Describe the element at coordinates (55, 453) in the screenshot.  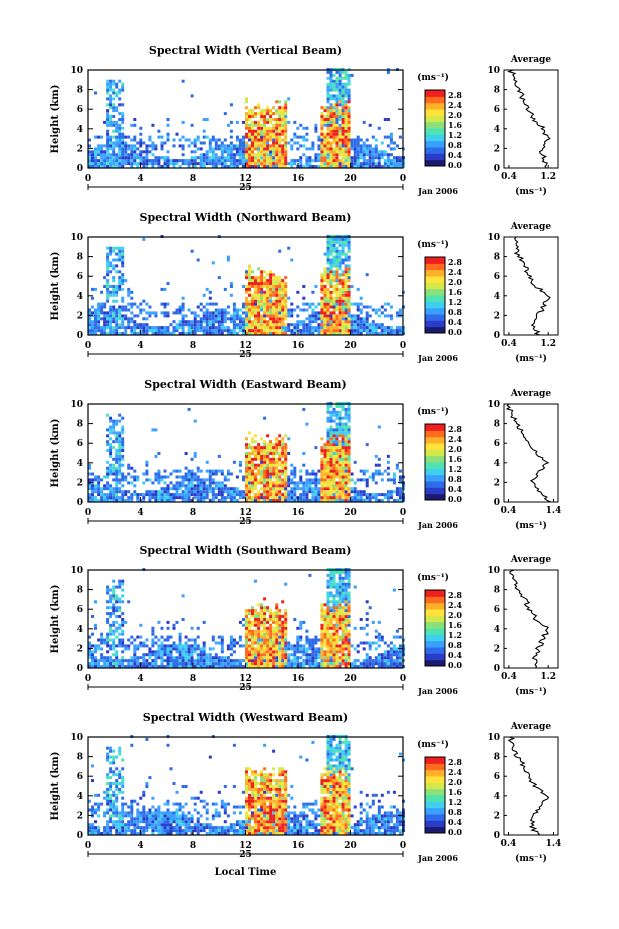
I see `y-axis-label: Height (km)` at that location.